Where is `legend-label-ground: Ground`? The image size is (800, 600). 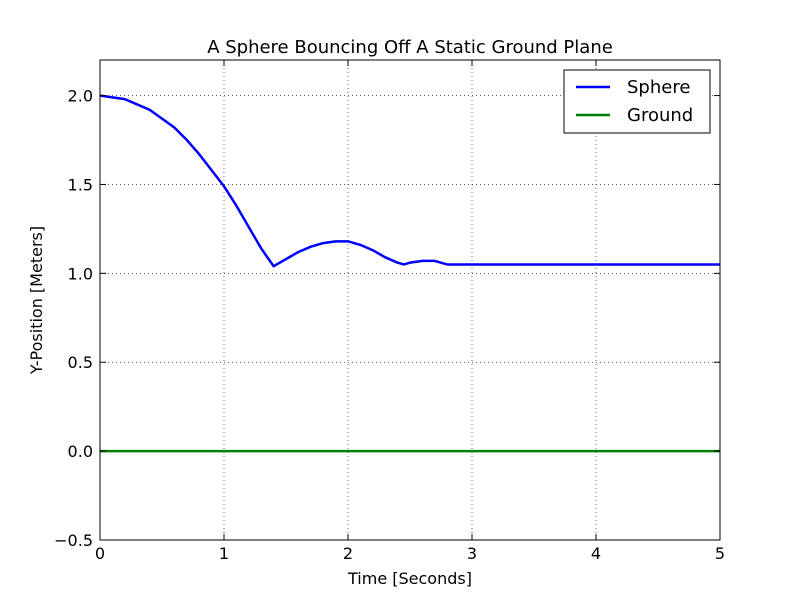
legend-label-ground: Ground is located at coordinates (660, 115).